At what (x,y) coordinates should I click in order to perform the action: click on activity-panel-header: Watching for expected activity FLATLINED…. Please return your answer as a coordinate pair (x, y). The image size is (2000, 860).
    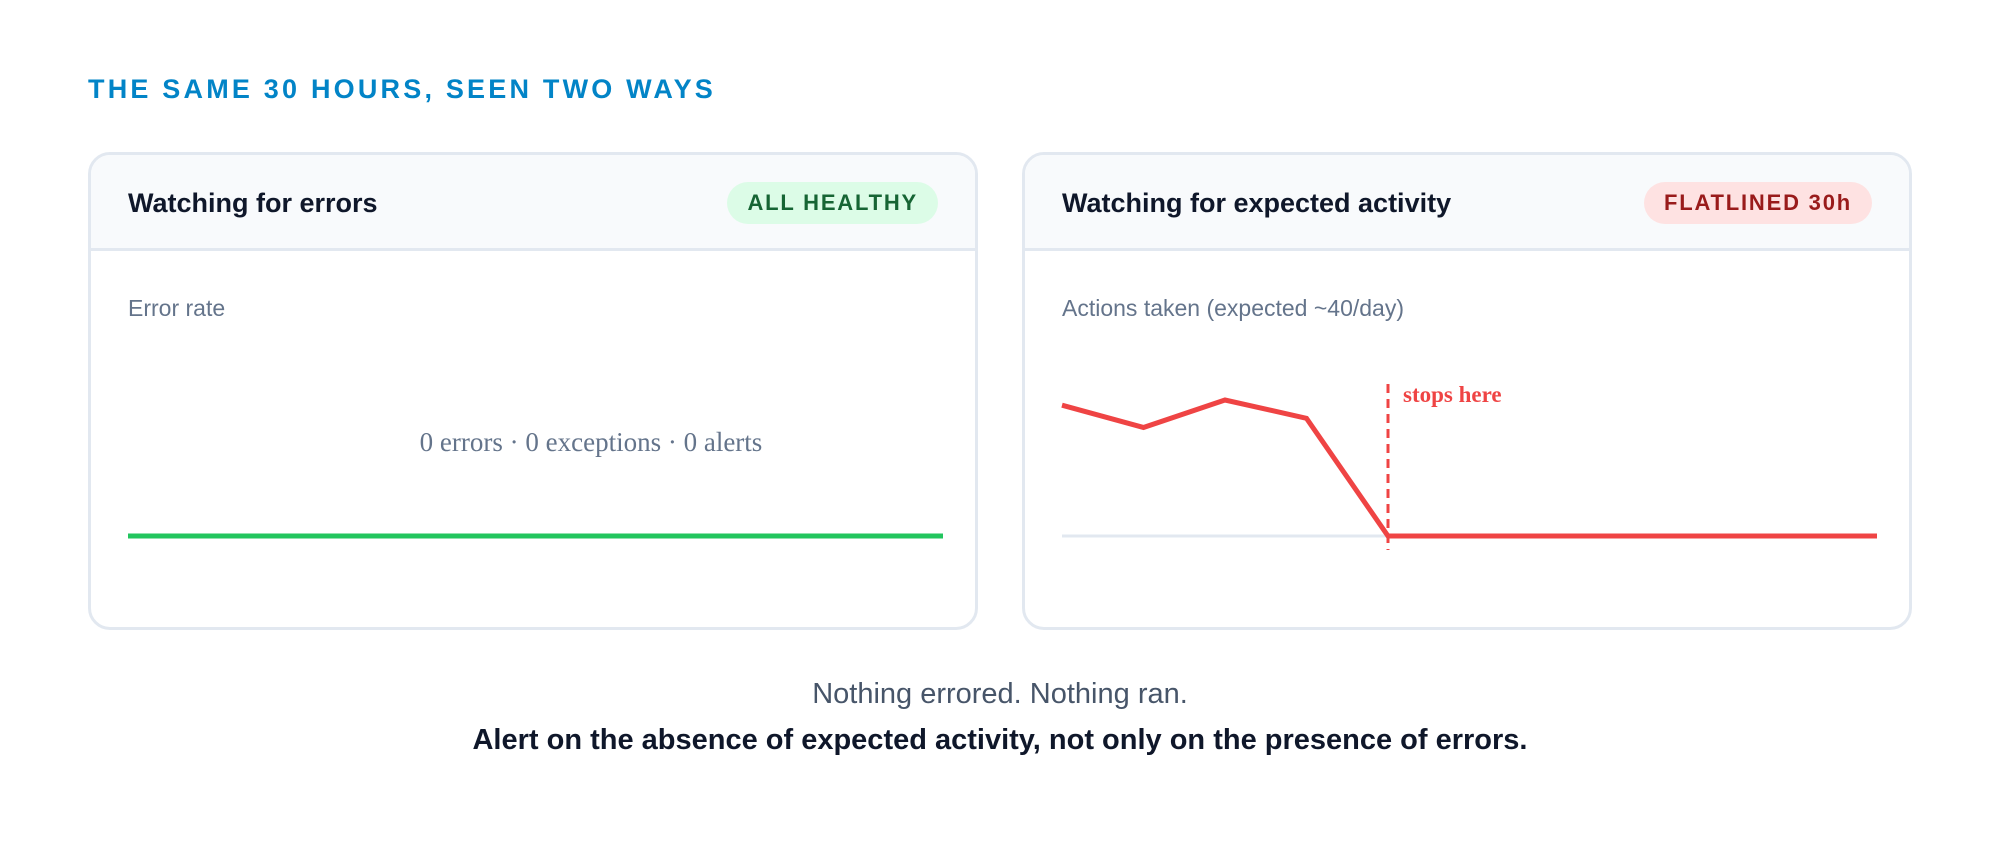
    Looking at the image, I should click on (1467, 203).